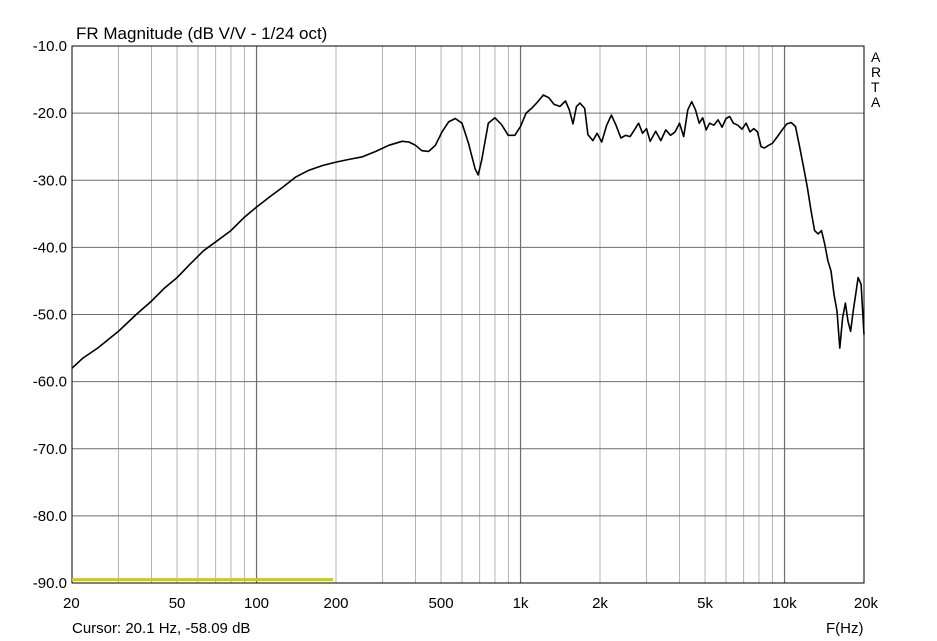 The height and width of the screenshot is (641, 937). What do you see at coordinates (470, 603) in the screenshot?
I see `x-axis-ticks: 20 50 100 200 500 1k 2k 5k 10k 20k` at bounding box center [470, 603].